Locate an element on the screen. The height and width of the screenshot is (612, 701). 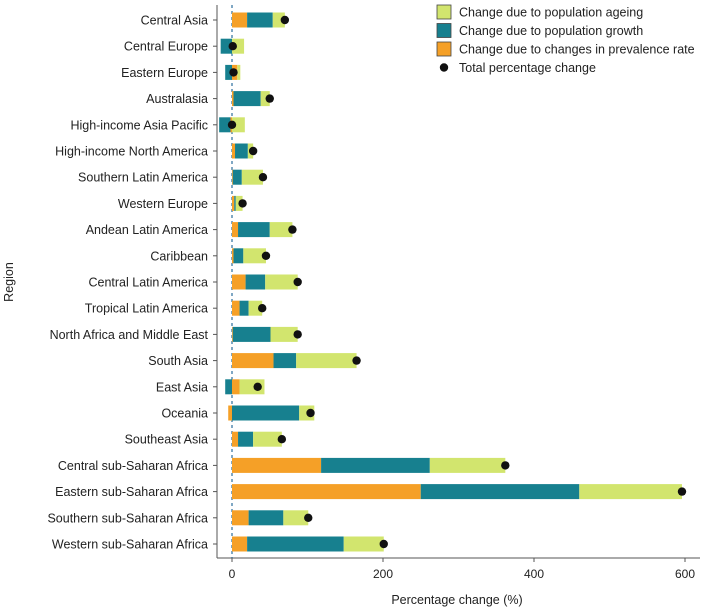
category-label: Southern Latin America is located at coordinates (143, 178).